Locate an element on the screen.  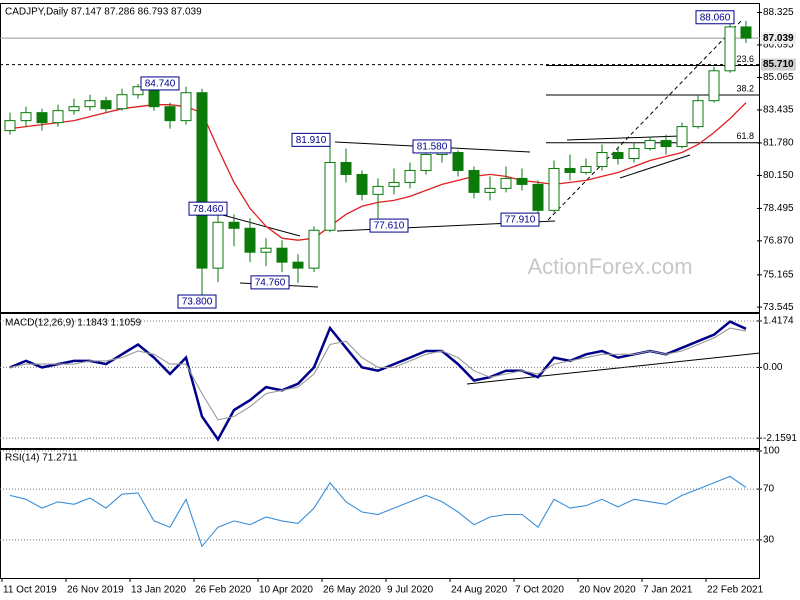
x-tick-label: 10 Apr 2020 is located at coordinates (286, 590).